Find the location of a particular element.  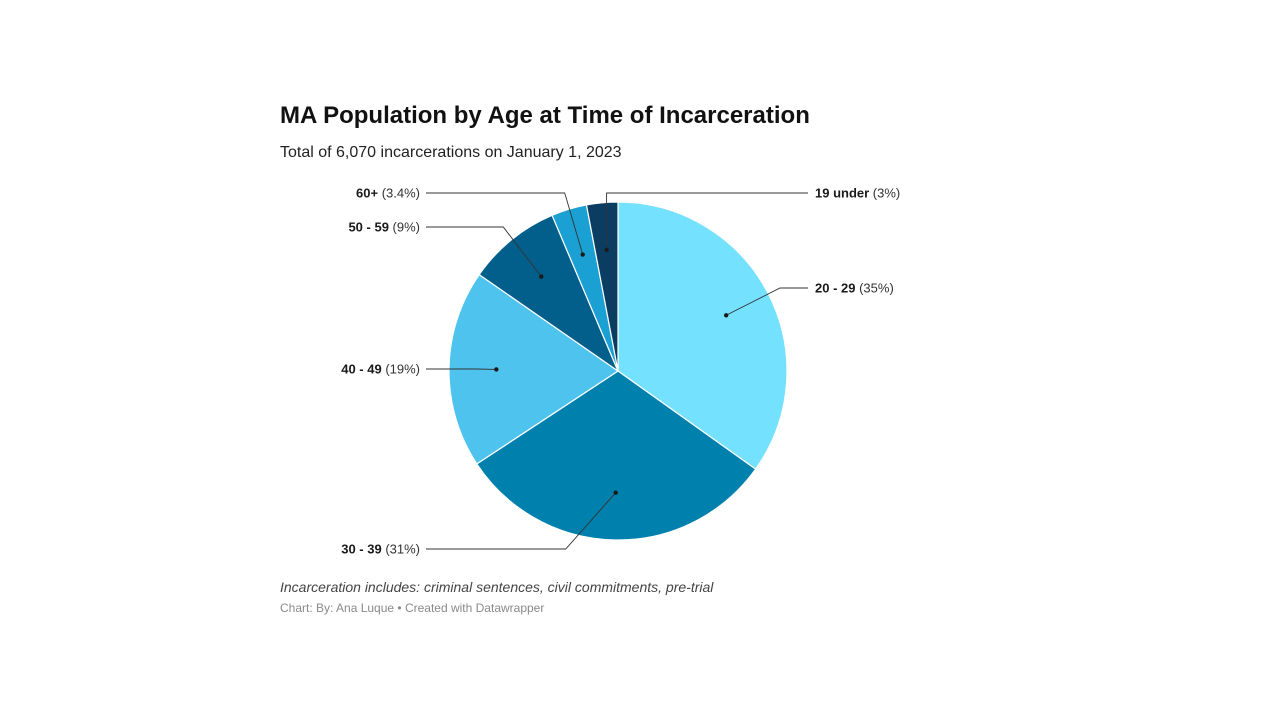

slice-label-60: 60+ (3.4%) is located at coordinates (388, 193).